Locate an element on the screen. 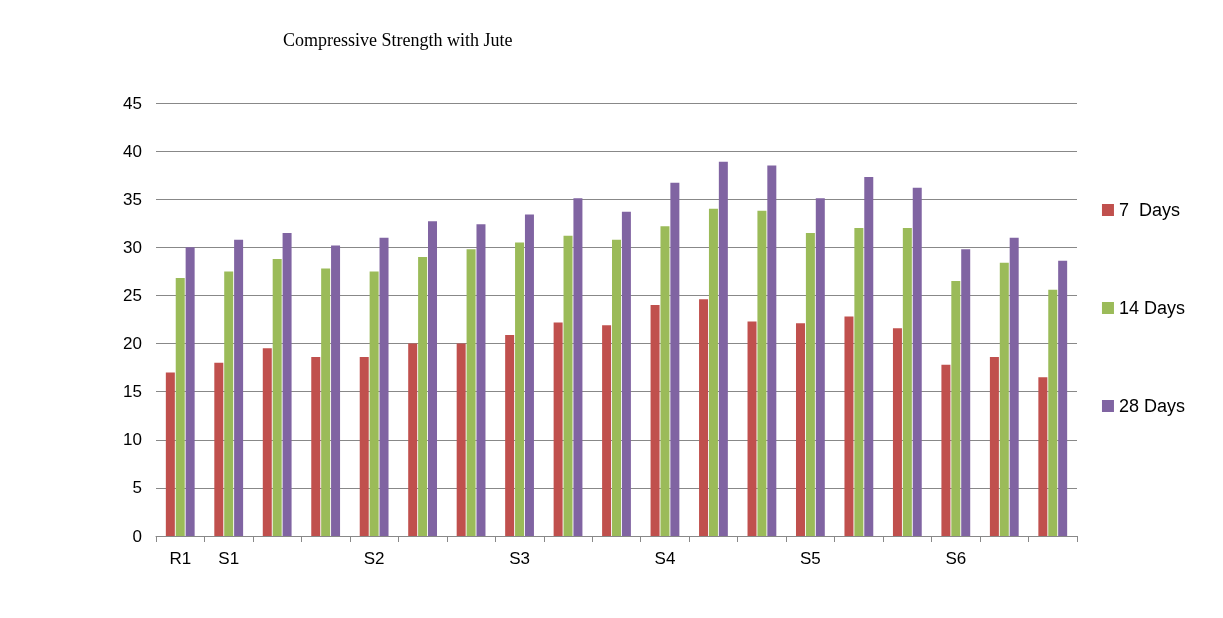 Image resolution: width=1223 pixels, height=618 pixels. legend-label: 7 Days is located at coordinates (1149, 210).